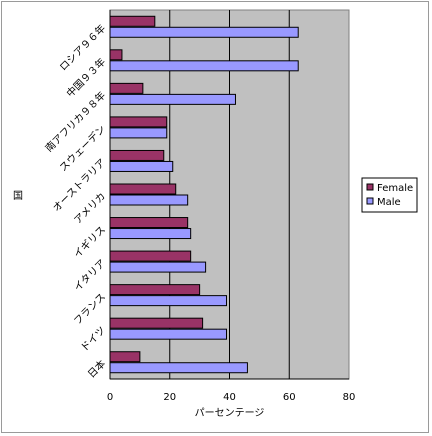 Image resolution: width=432 pixels, height=436 pixels. What do you see at coordinates (395, 188) in the screenshot?
I see `legend-label: Female` at bounding box center [395, 188].